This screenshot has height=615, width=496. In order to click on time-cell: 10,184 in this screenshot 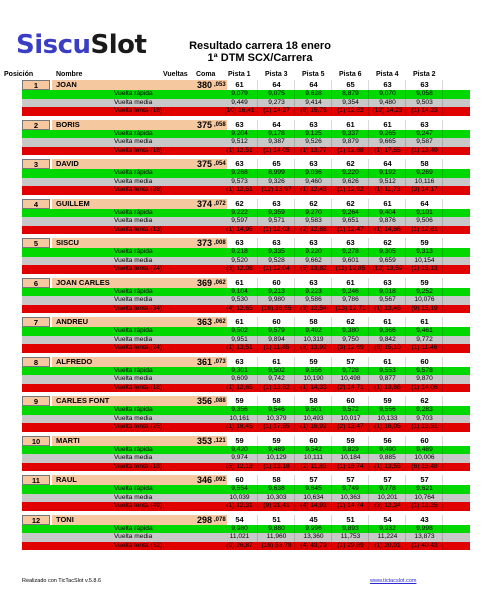, I will do `click(351, 458)`.